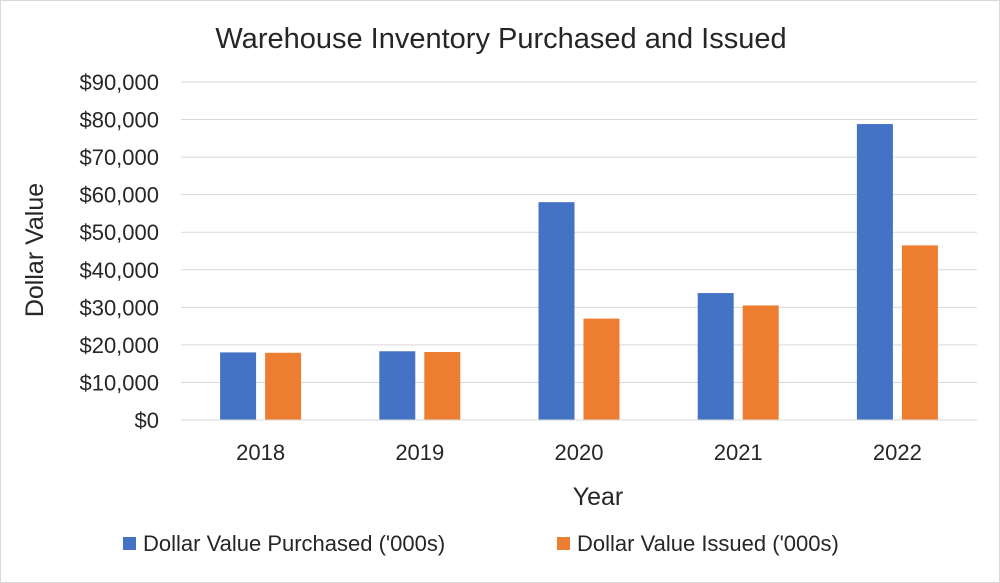 This screenshot has width=1000, height=583. Describe the element at coordinates (874, 272) in the screenshot. I see `bar-purchased-2022` at that location.